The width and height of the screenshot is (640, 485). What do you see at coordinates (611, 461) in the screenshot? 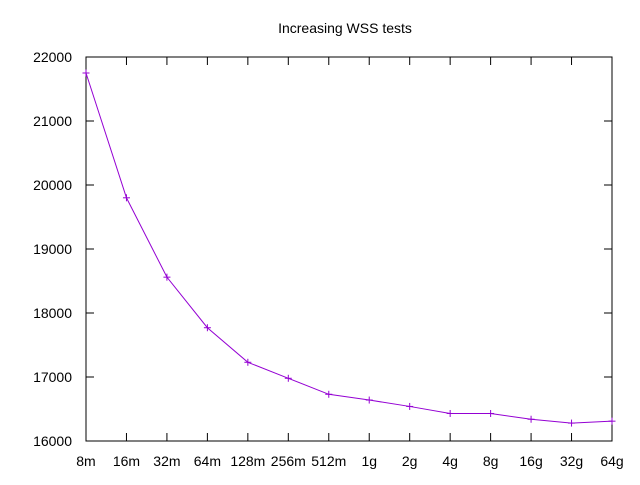
I see `x-tick-label: 64g` at bounding box center [611, 461].